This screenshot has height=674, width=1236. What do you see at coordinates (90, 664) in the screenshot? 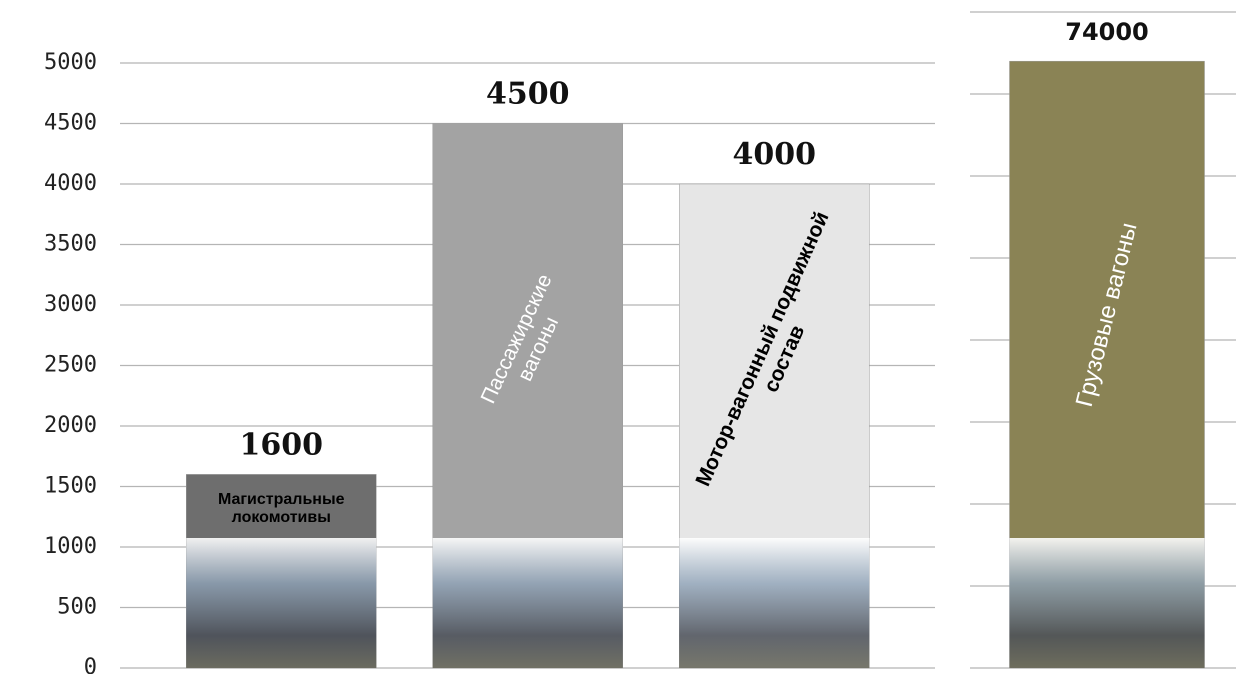
I see `y-tick-label: 0` at bounding box center [90, 664].